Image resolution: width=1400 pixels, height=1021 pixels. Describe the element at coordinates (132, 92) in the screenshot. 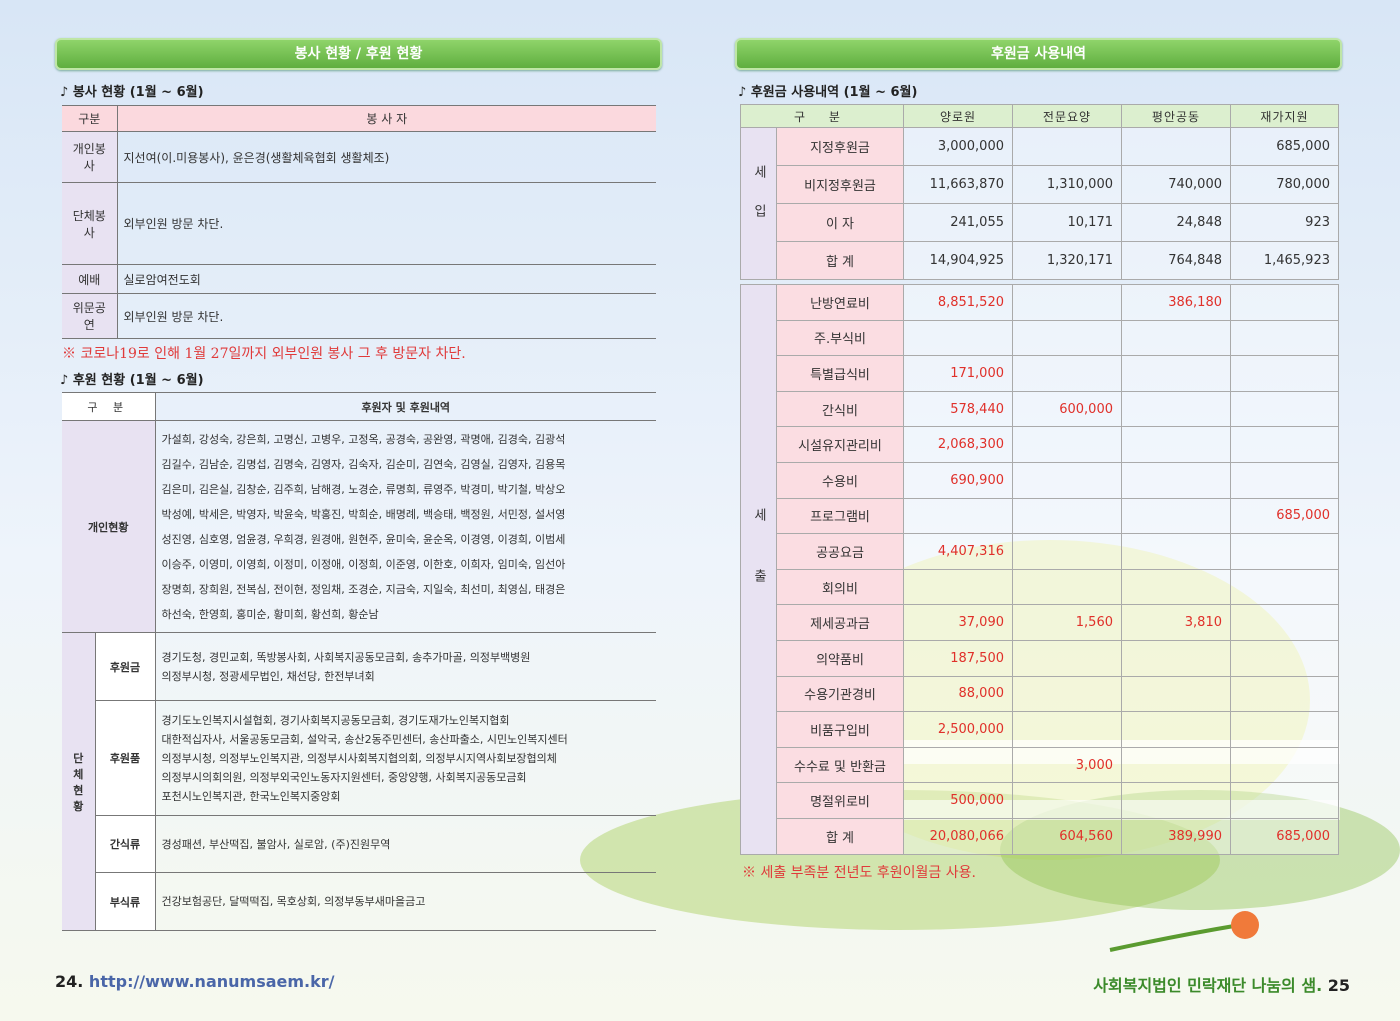

I see `section-title: ♪ 봉사 현황 (1월 ~ 6월)` at that location.